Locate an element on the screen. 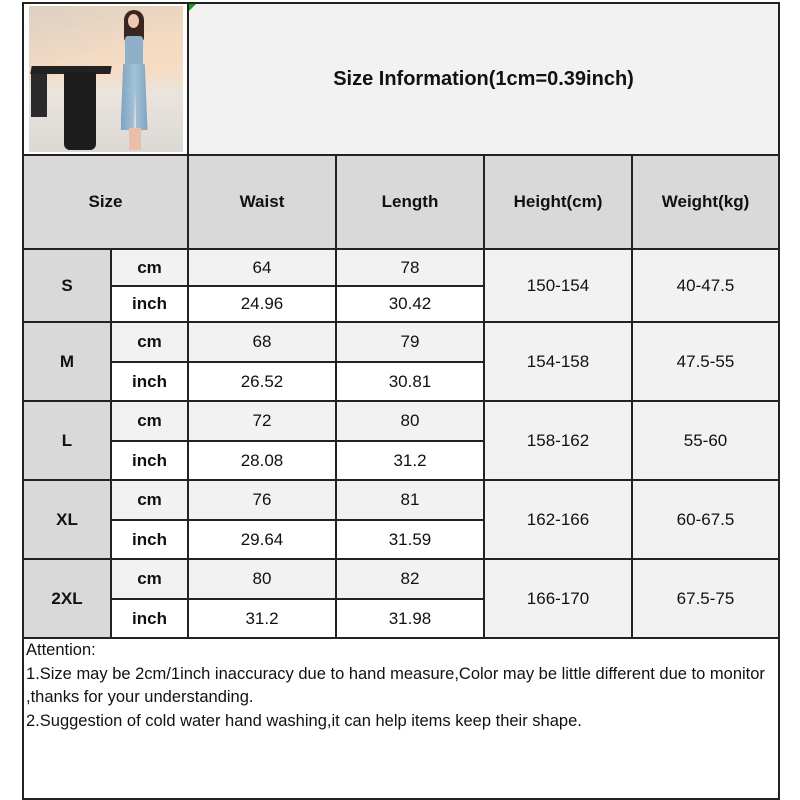  product-photo-cell is located at coordinates (105, 79).